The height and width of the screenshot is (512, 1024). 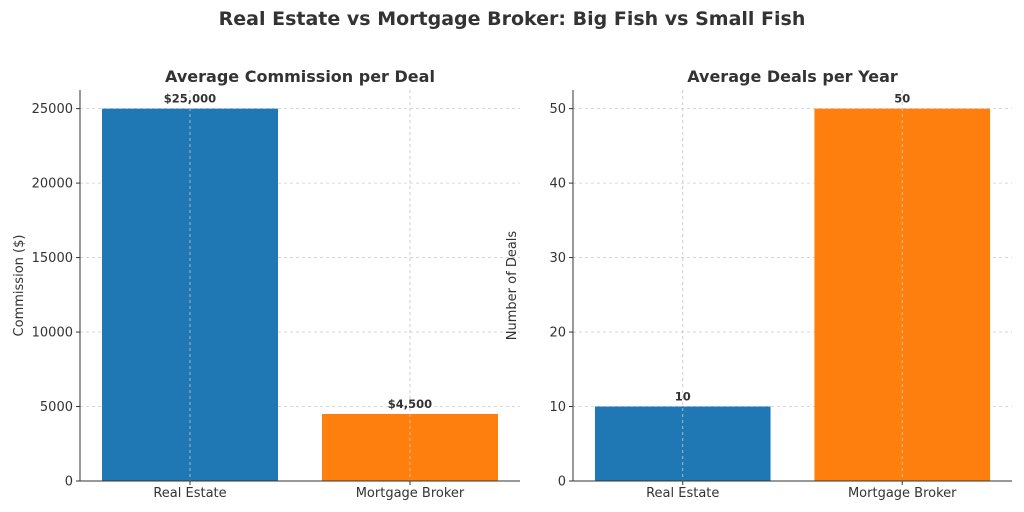 I want to click on y-tick-label: 20000, so click(x=52, y=184).